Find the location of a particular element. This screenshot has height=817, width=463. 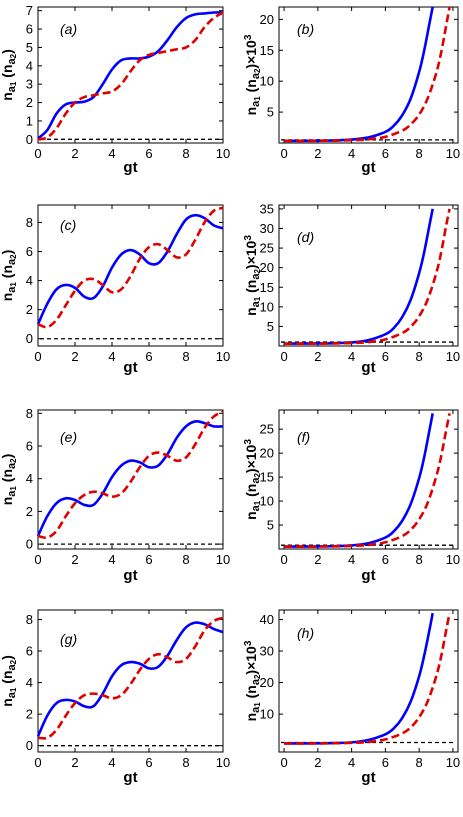

panel-label: (g) is located at coordinates (68, 639).